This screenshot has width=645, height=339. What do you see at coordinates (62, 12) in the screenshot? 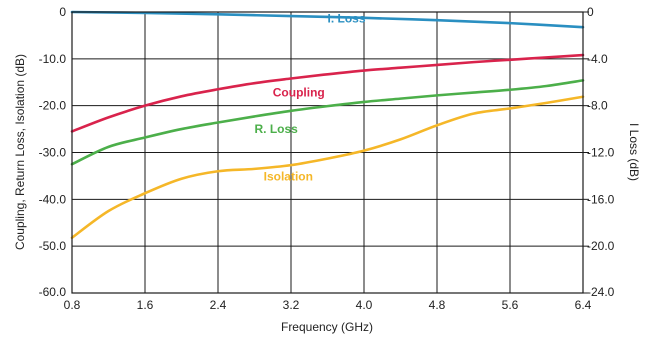
I see `y-tick-label: 0` at bounding box center [62, 12].